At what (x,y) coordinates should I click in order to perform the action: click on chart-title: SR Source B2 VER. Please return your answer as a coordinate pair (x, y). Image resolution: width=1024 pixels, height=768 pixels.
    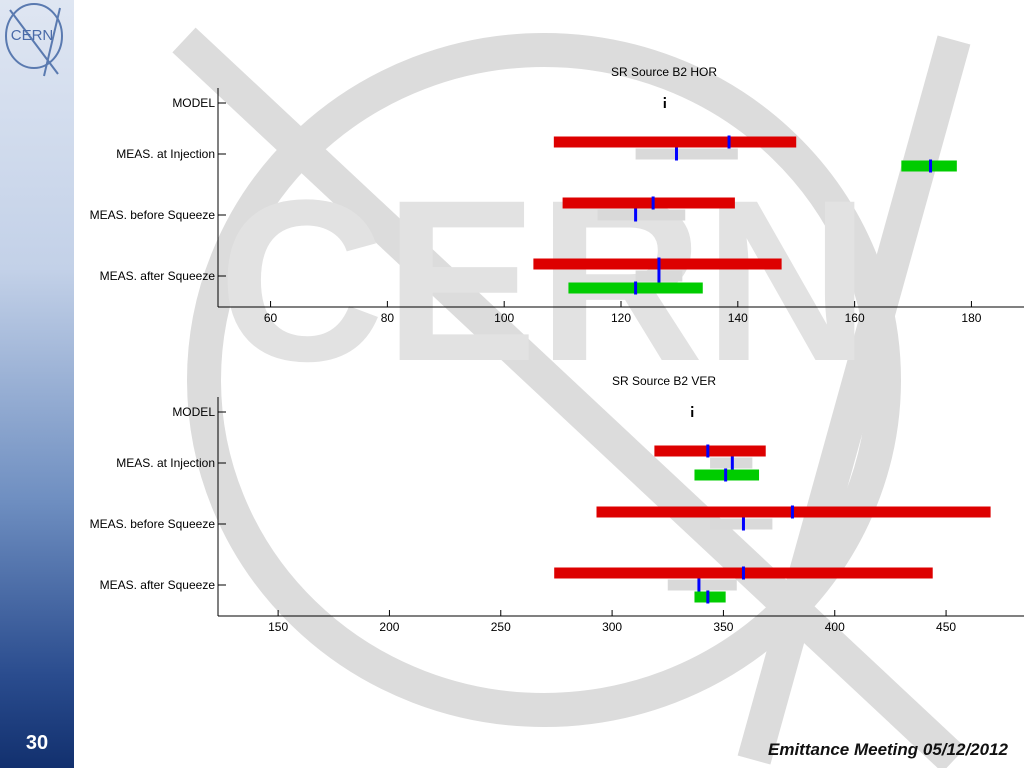
    Looking at the image, I should click on (664, 381).